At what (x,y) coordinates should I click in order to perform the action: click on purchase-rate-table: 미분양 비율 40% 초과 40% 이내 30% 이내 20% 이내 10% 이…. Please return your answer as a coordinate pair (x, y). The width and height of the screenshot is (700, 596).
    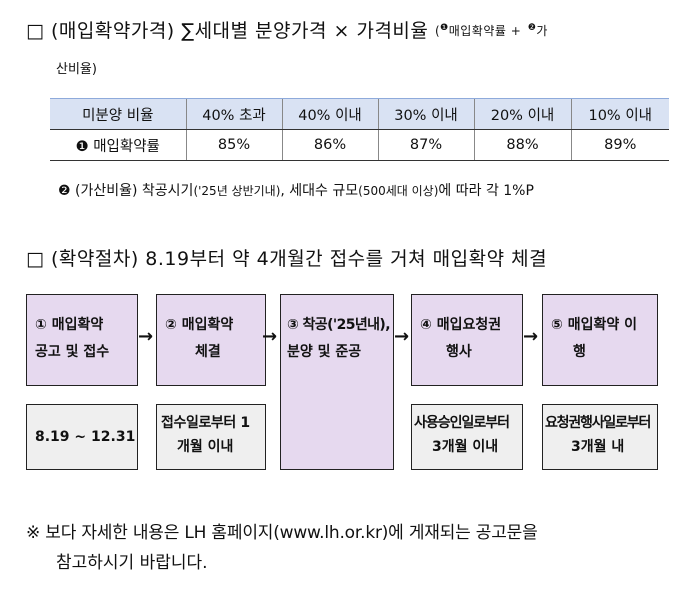
    Looking at the image, I should click on (359, 129).